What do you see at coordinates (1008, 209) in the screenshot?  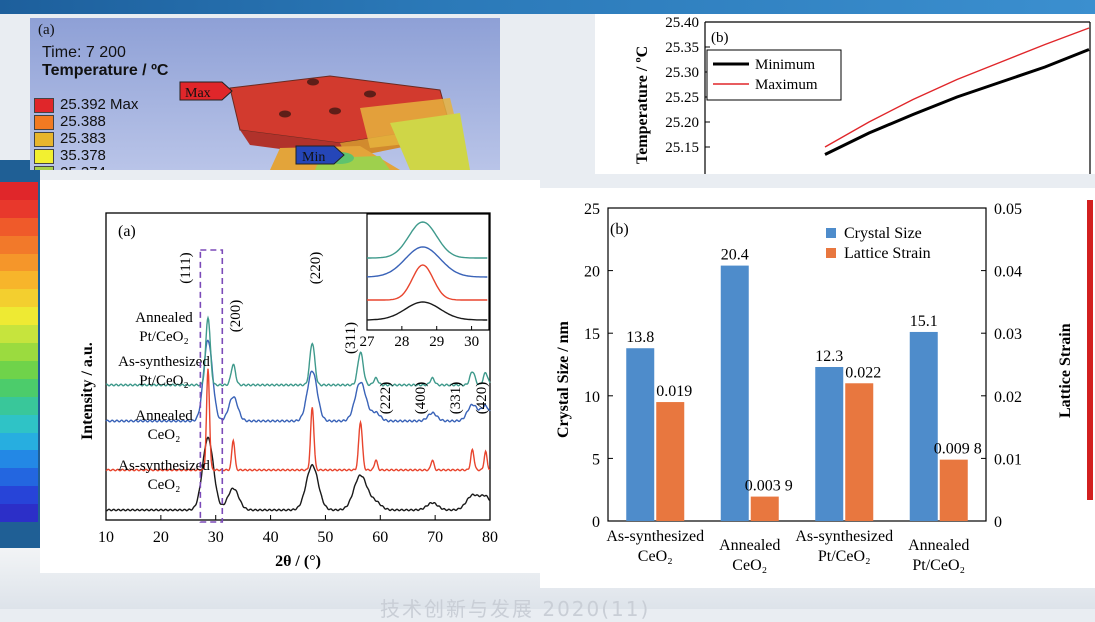 I see `y2-tick-label: 0.05` at bounding box center [1008, 209].